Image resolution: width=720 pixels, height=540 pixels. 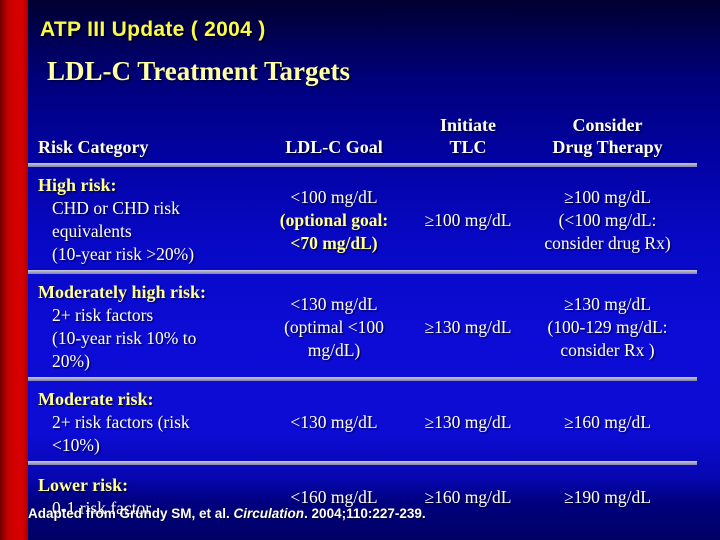 What do you see at coordinates (96, 399) in the screenshot?
I see `risk-category-title: Moderate risk:` at bounding box center [96, 399].